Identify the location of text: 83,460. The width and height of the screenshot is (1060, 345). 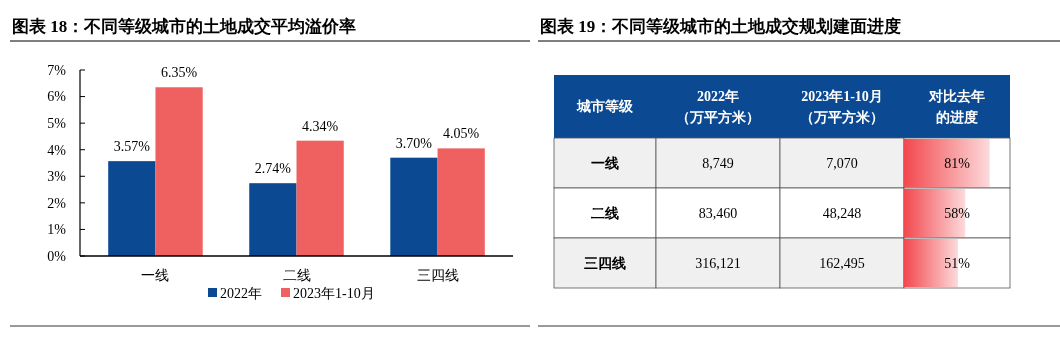
(718, 213).